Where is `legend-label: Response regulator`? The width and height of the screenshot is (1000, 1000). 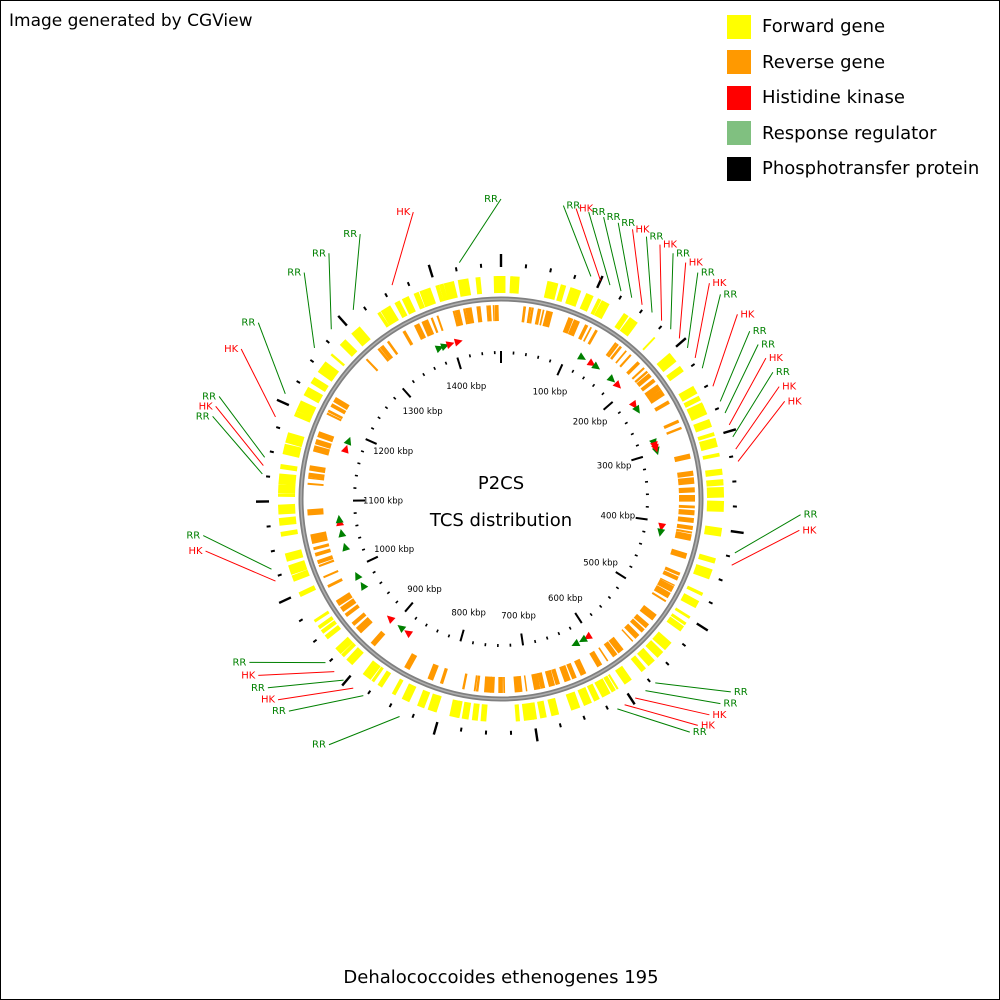 legend-label: Response regulator is located at coordinates (849, 133).